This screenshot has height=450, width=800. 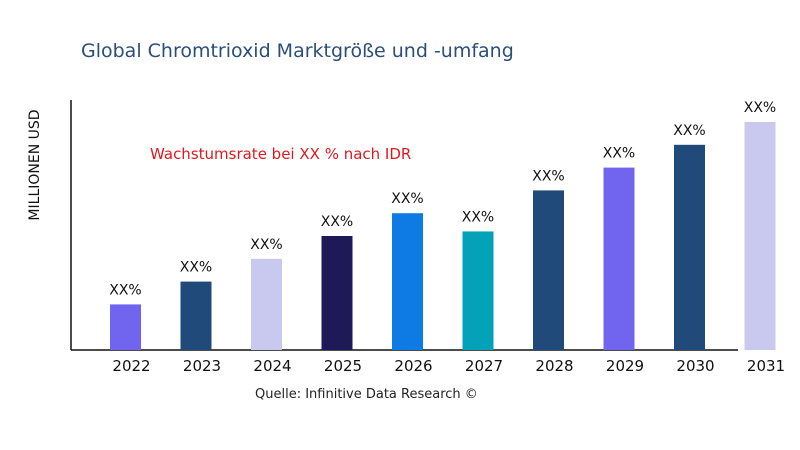 What do you see at coordinates (548, 176) in the screenshot?
I see `data-label-2028: XX%` at bounding box center [548, 176].